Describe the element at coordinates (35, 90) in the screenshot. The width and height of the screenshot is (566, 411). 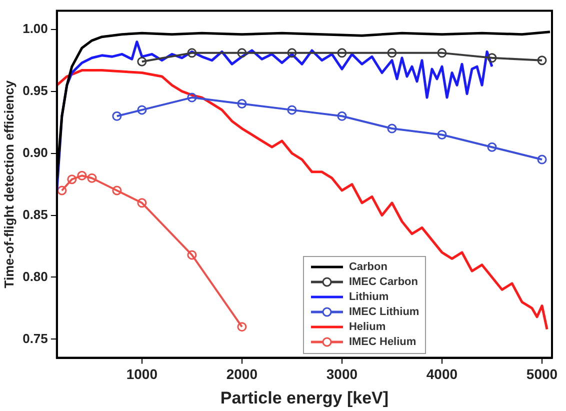
I see `y-tick-label: 0.95` at that location.